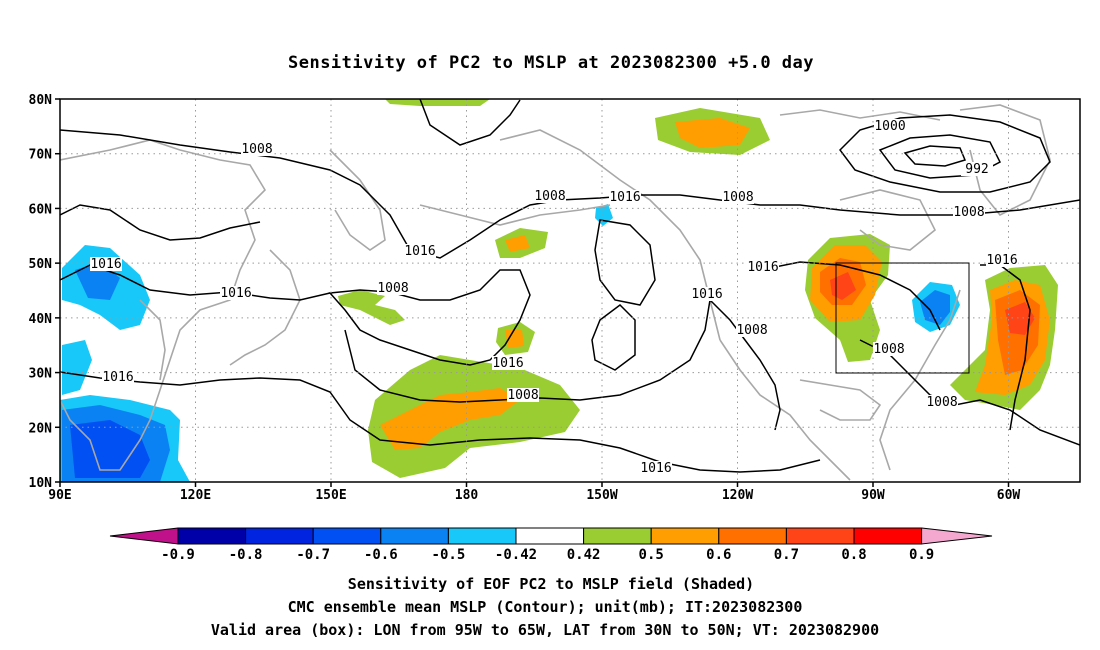 The image size is (1100, 650). What do you see at coordinates (517, 243) in the screenshot?
I see `shade-positive-aleutian-orange` at bounding box center [517, 243].